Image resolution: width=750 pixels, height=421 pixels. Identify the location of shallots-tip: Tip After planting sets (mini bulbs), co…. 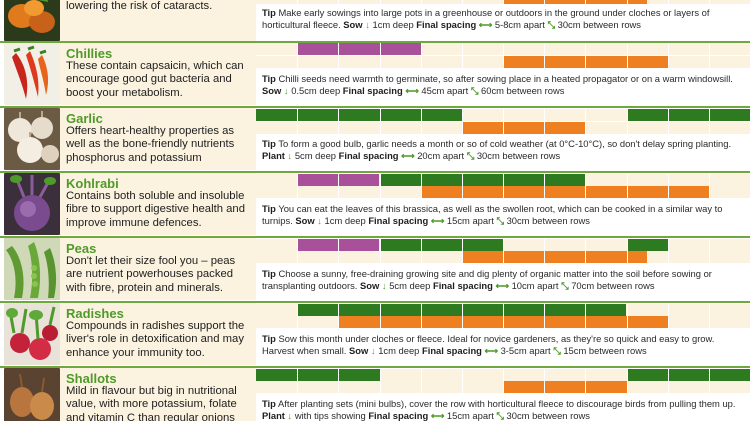
(503, 409).